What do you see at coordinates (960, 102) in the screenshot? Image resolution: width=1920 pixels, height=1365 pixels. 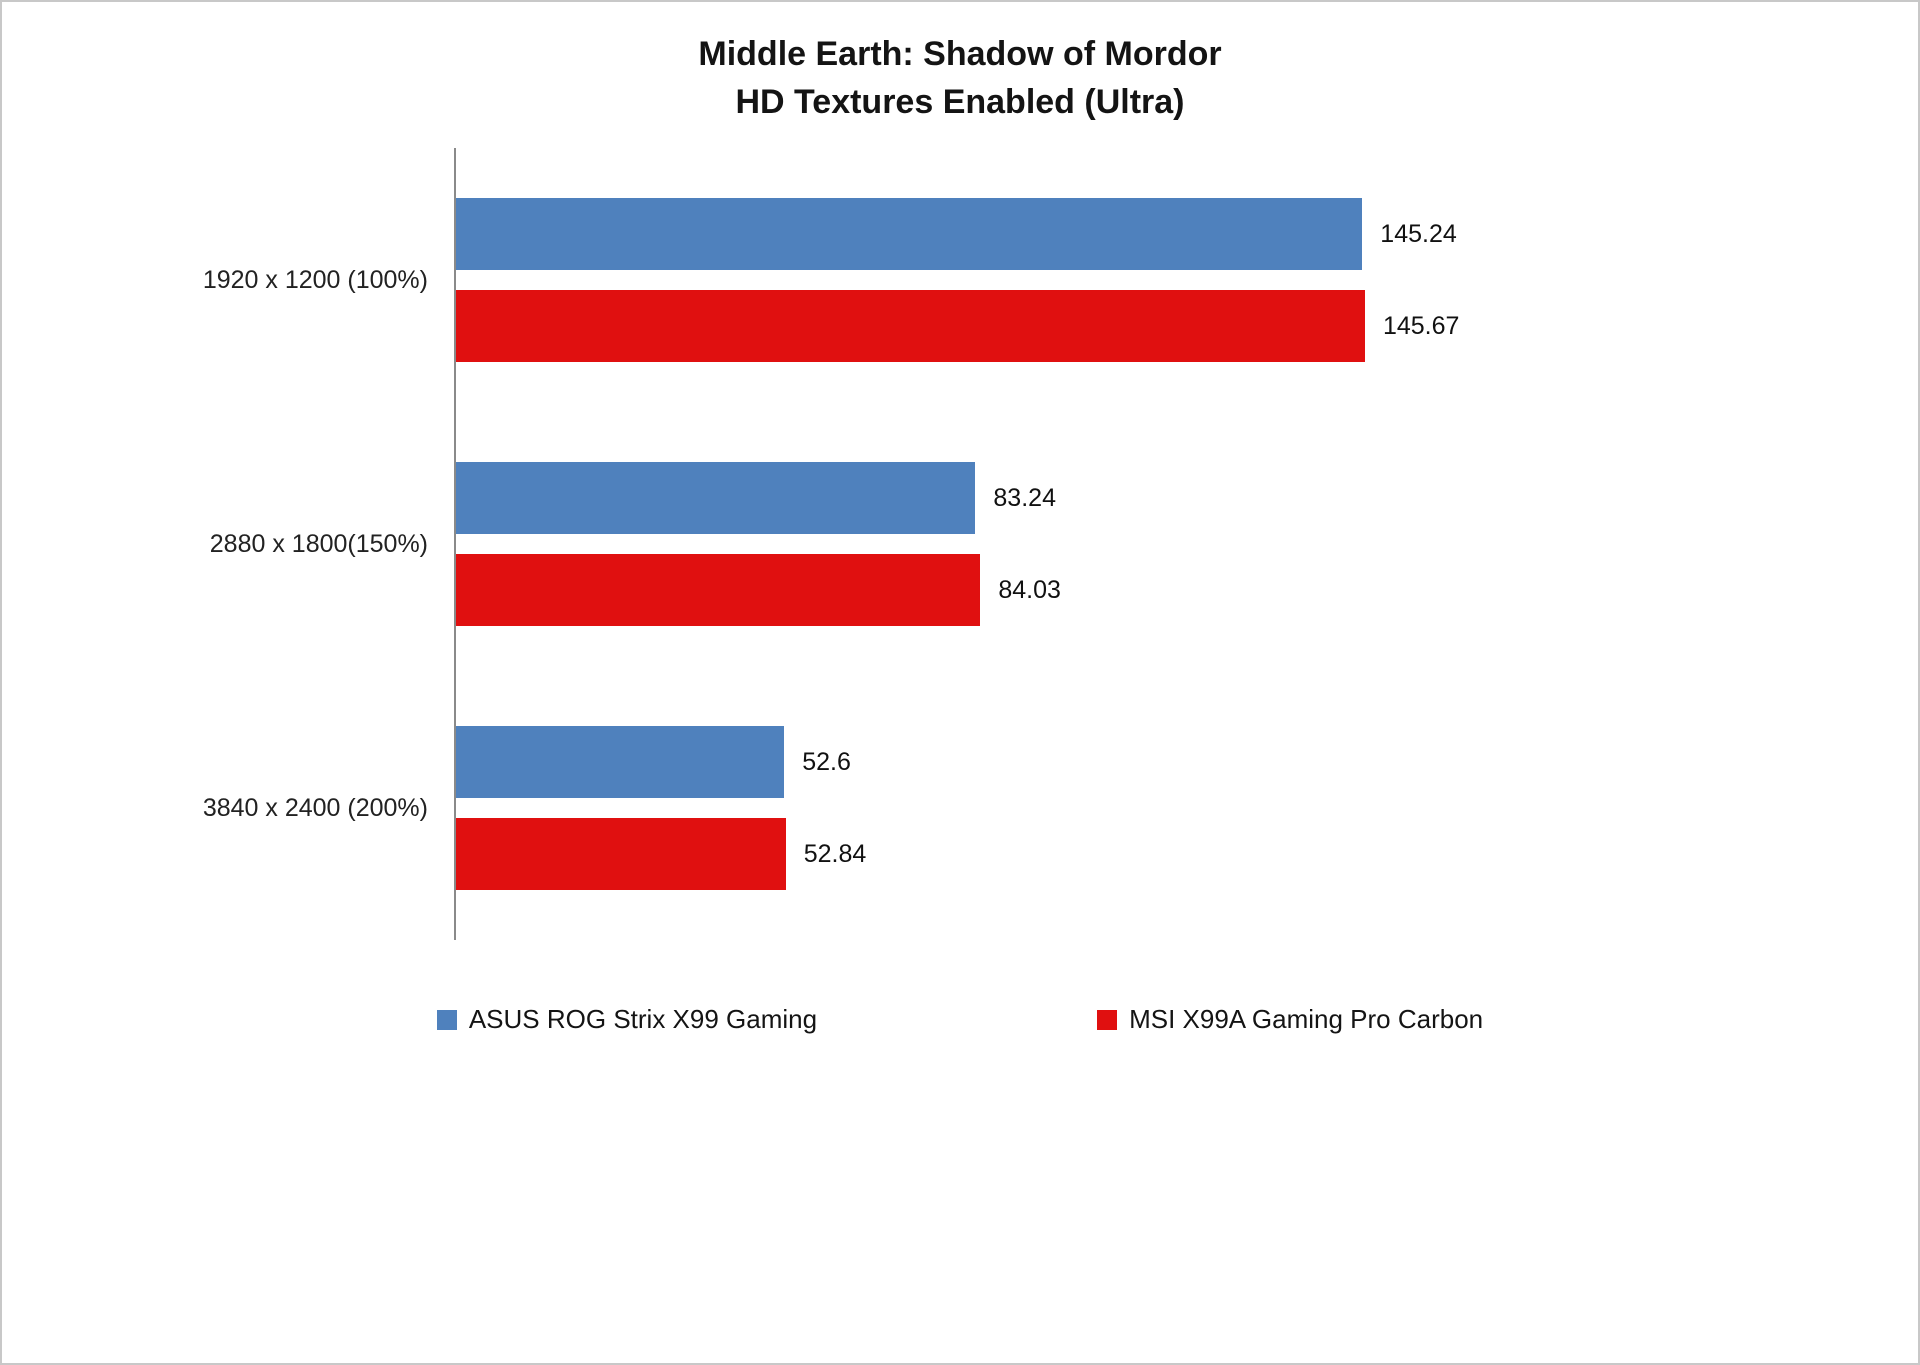 I see `chart-subtitle: HD Textures Enabled (Ultra)` at bounding box center [960, 102].